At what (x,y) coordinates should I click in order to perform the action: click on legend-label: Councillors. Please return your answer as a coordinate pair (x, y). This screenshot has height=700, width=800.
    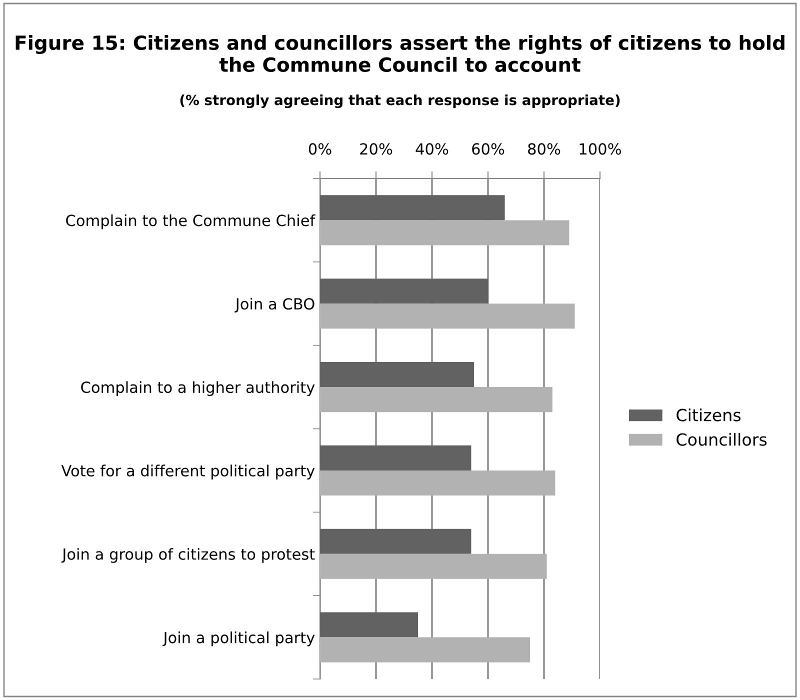
    Looking at the image, I should click on (721, 439).